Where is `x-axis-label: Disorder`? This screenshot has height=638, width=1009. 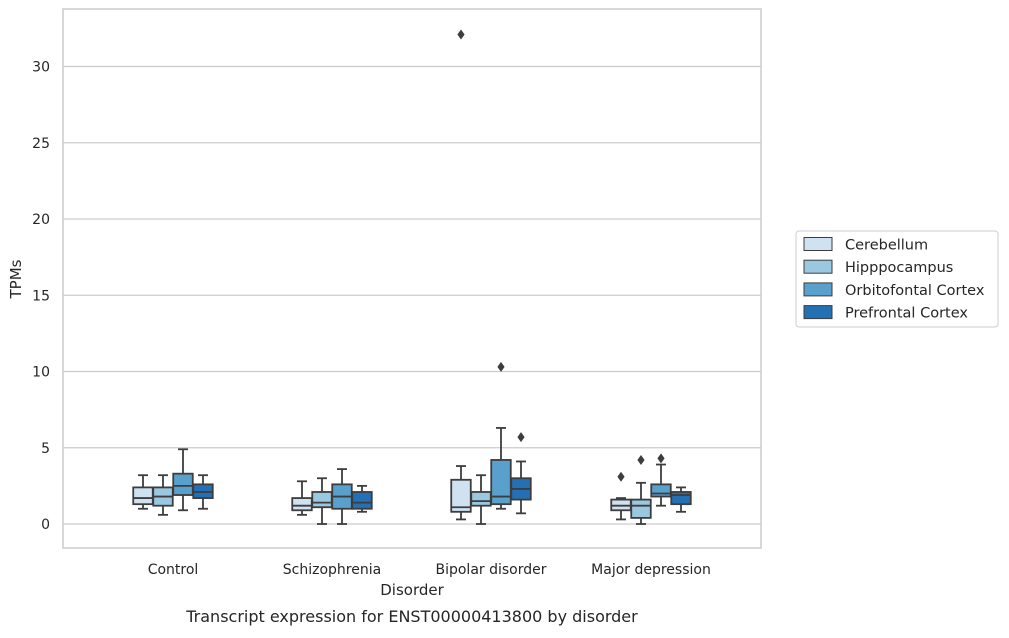
x-axis-label: Disorder is located at coordinates (412, 590).